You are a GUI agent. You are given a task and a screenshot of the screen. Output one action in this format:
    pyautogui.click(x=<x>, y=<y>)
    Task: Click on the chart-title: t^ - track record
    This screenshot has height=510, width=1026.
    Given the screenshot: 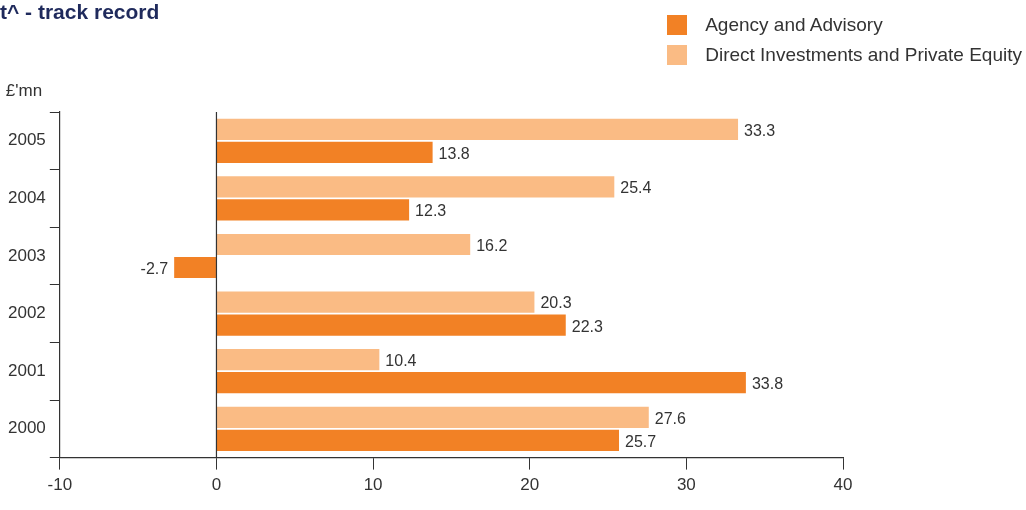 What is the action you would take?
    pyautogui.click(x=80, y=12)
    